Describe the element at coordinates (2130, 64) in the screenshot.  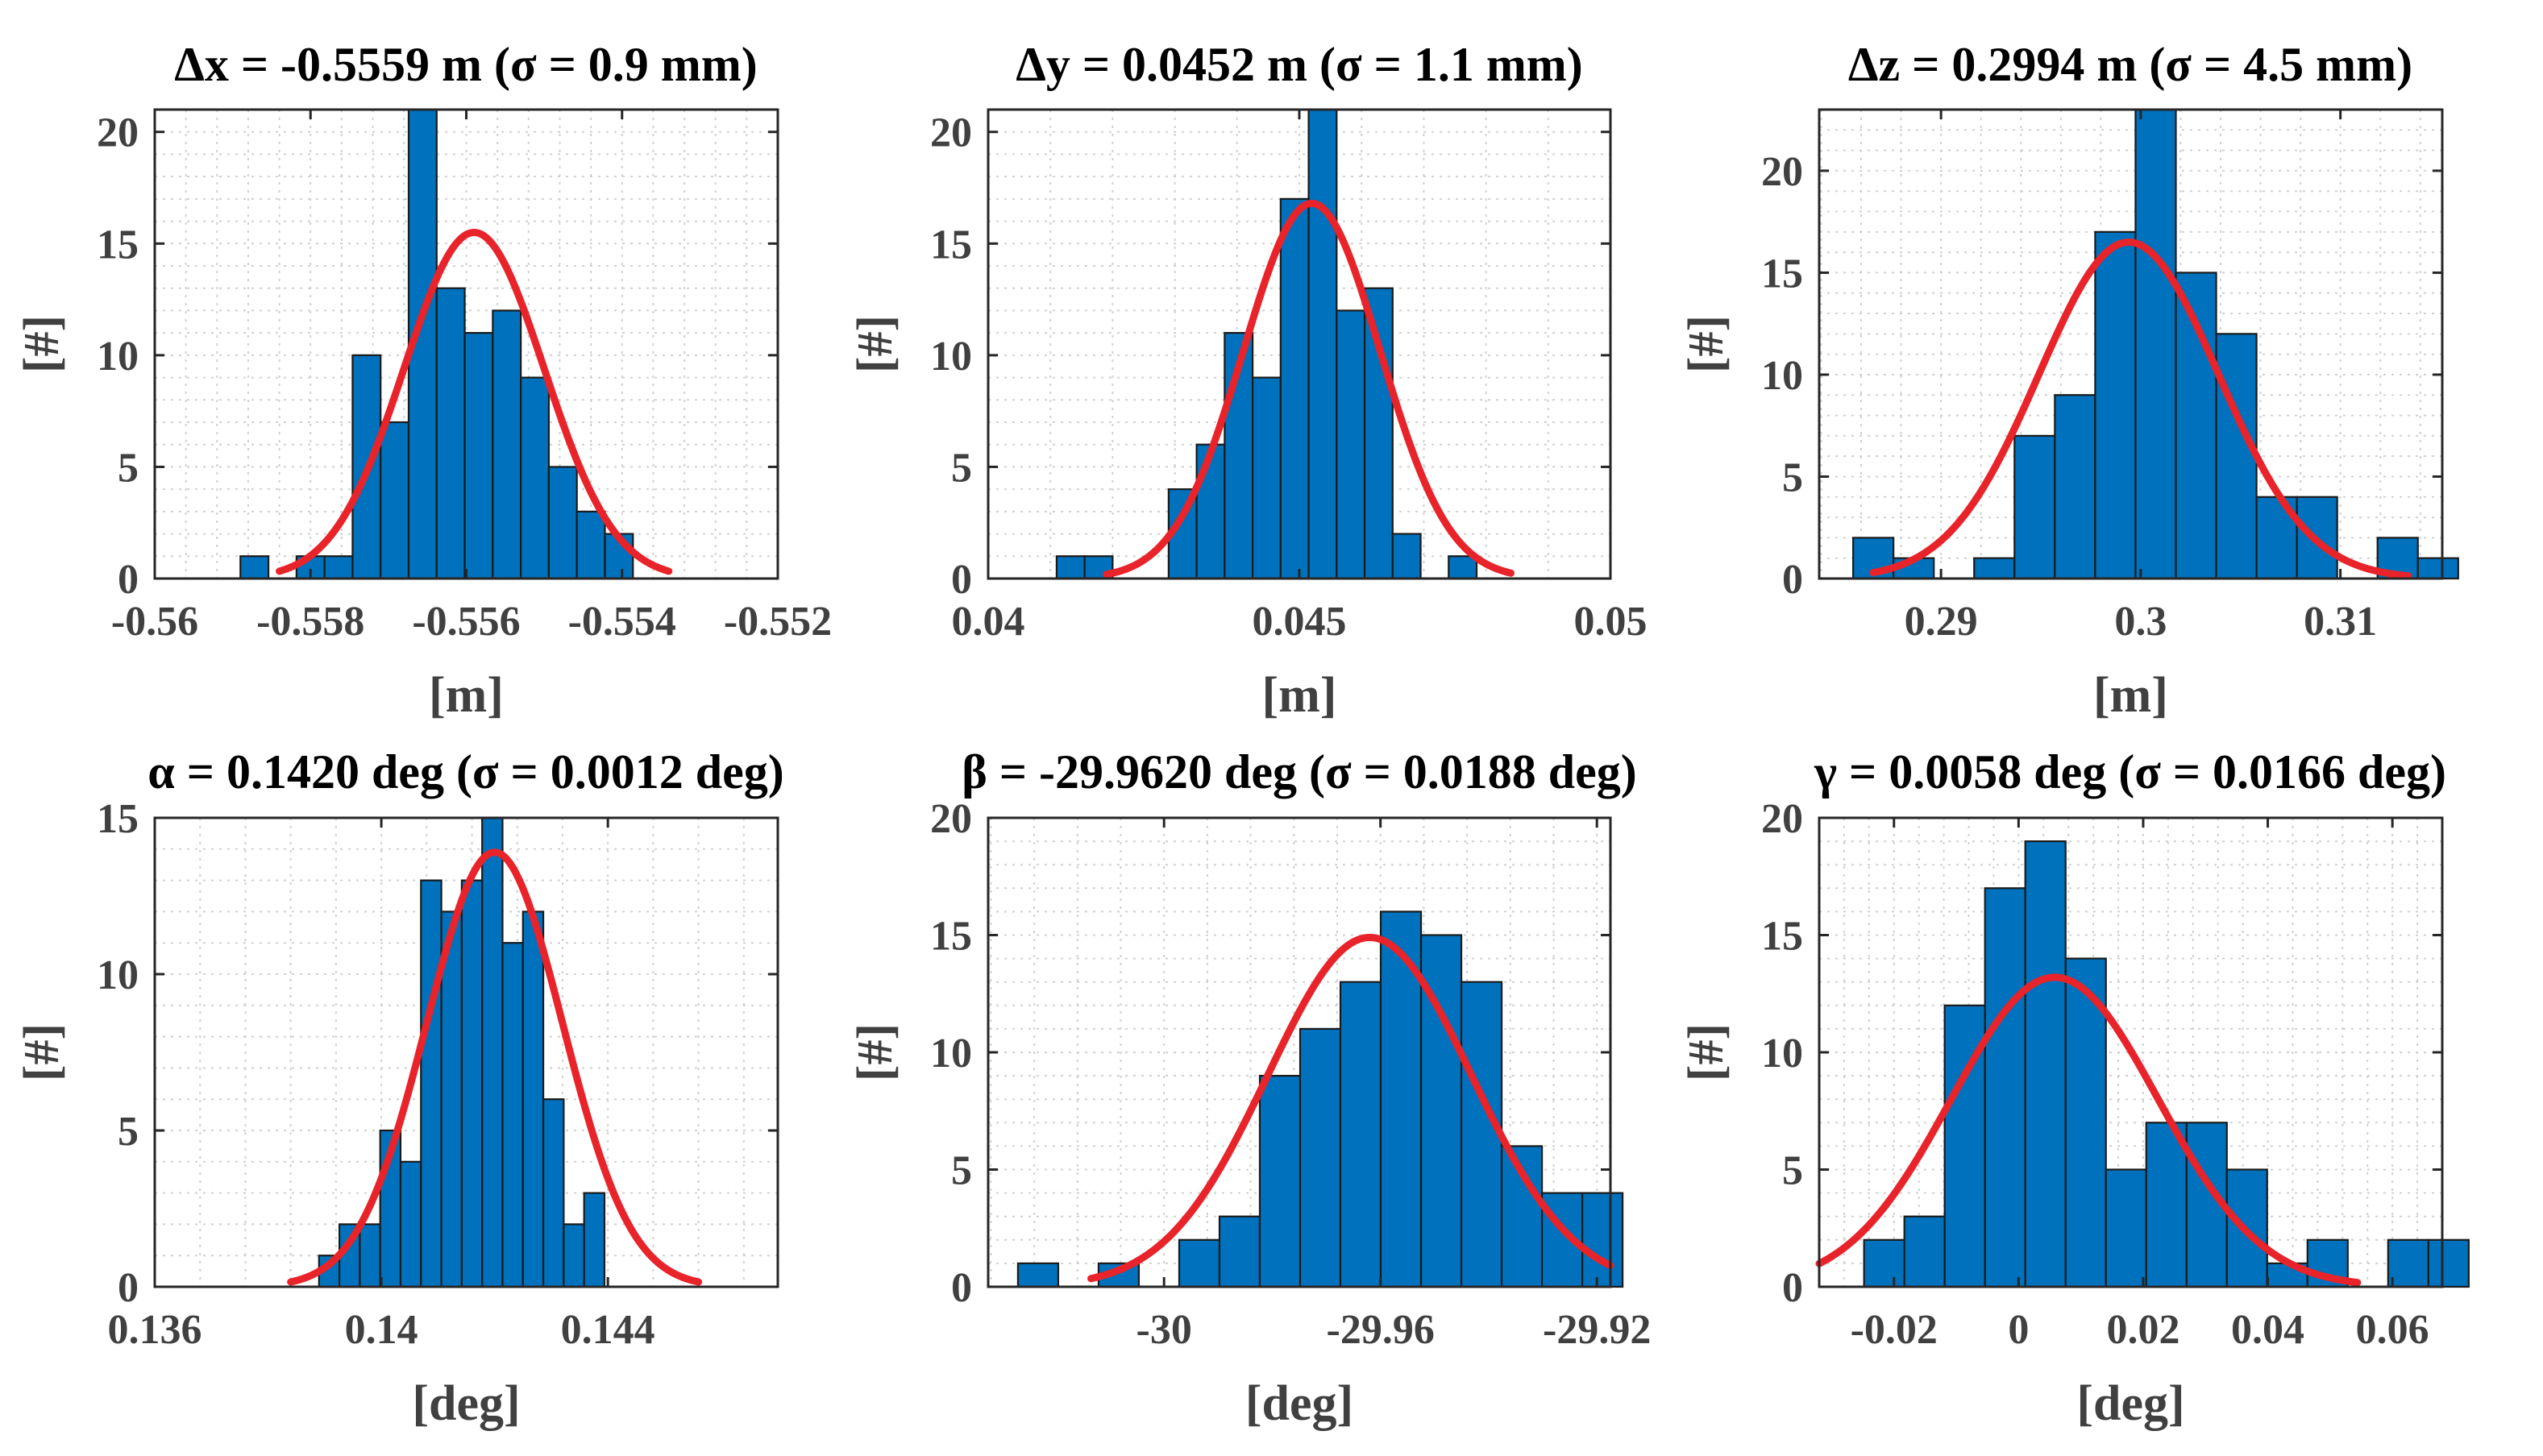
I see `panel-title: Δz = 0.2994 m (σ = 4.5 mm)` at that location.